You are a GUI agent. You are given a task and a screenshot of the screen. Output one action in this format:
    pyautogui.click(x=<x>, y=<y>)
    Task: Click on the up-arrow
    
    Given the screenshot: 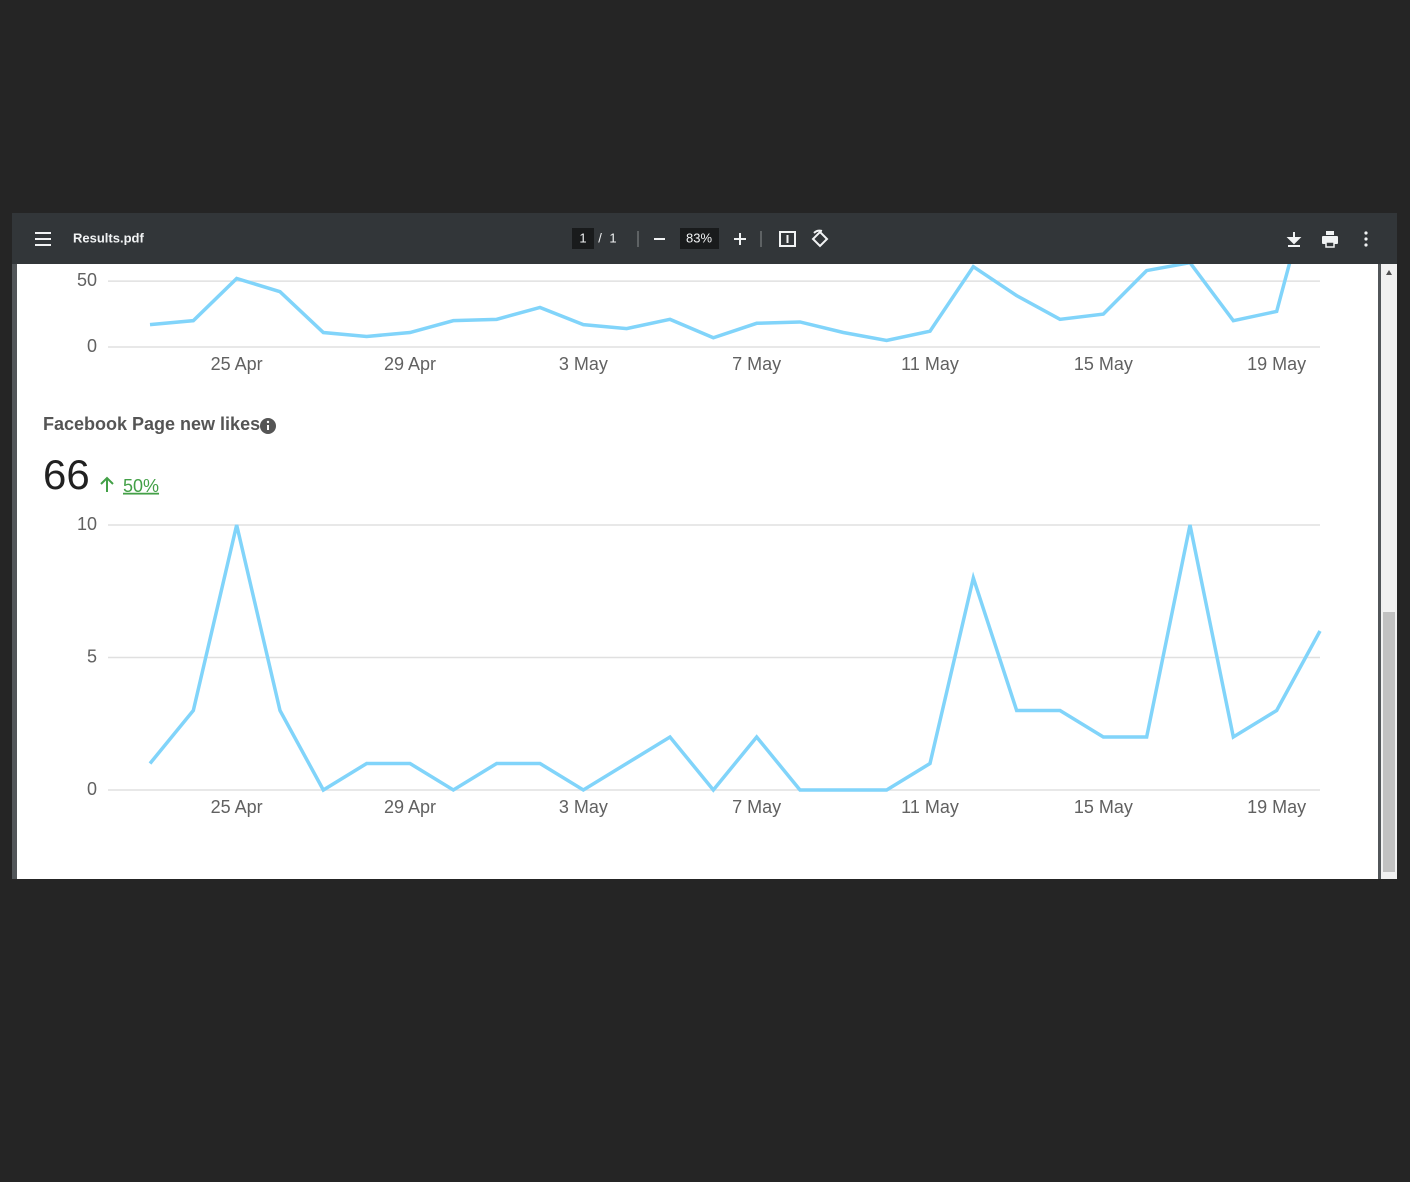 What is the action you would take?
    pyautogui.click(x=107, y=484)
    